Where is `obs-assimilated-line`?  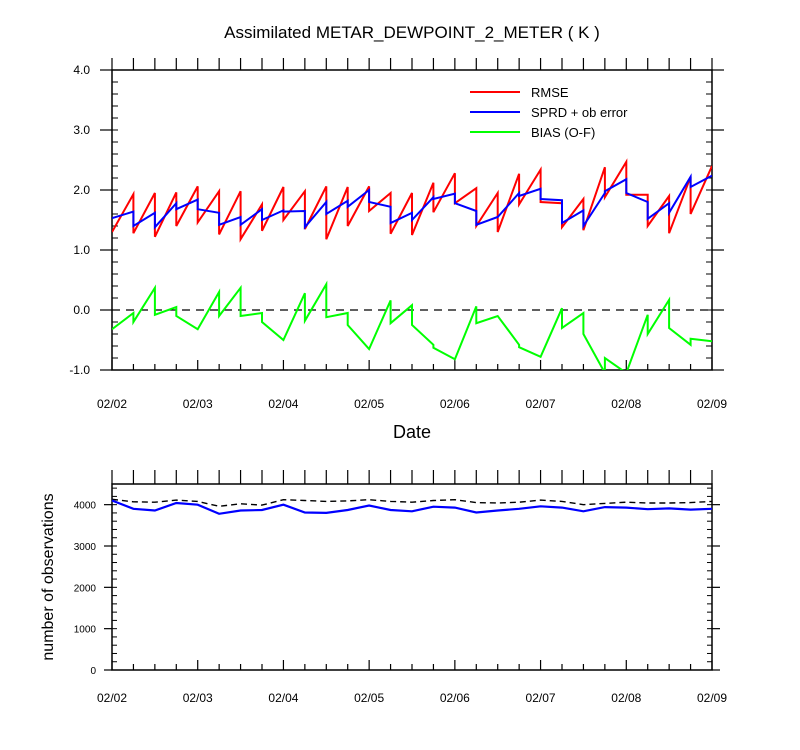 obs-assimilated-line is located at coordinates (412, 507).